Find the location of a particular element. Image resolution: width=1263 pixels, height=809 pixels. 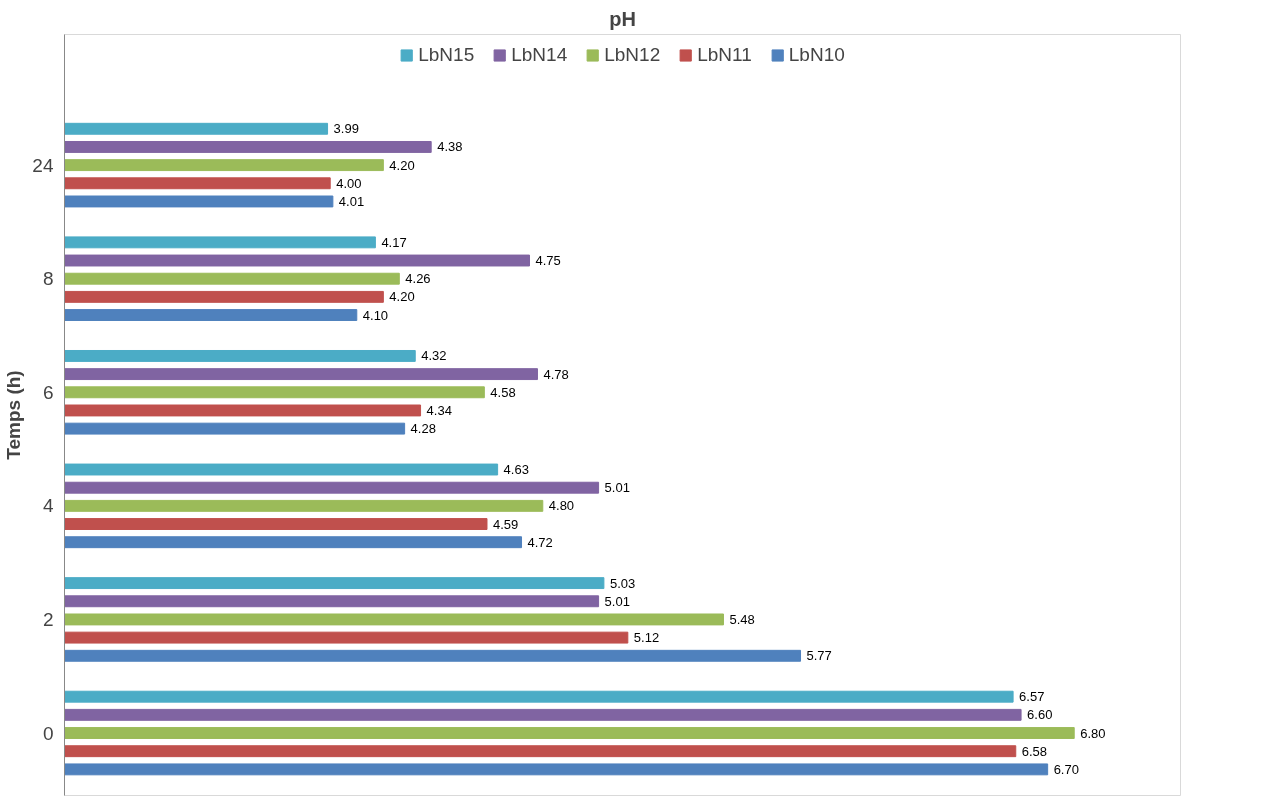

data-label: 4.38 is located at coordinates (450, 147).